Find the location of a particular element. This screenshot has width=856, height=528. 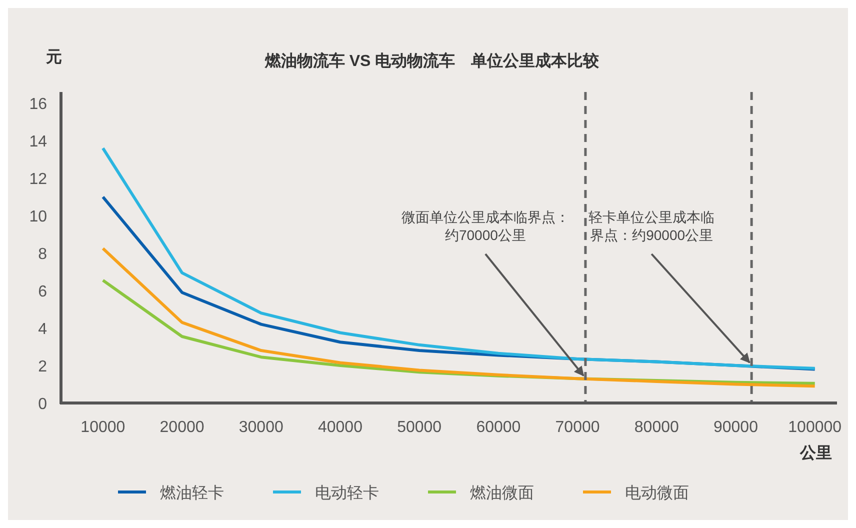

legend-label: 燃油微面 is located at coordinates (502, 493).